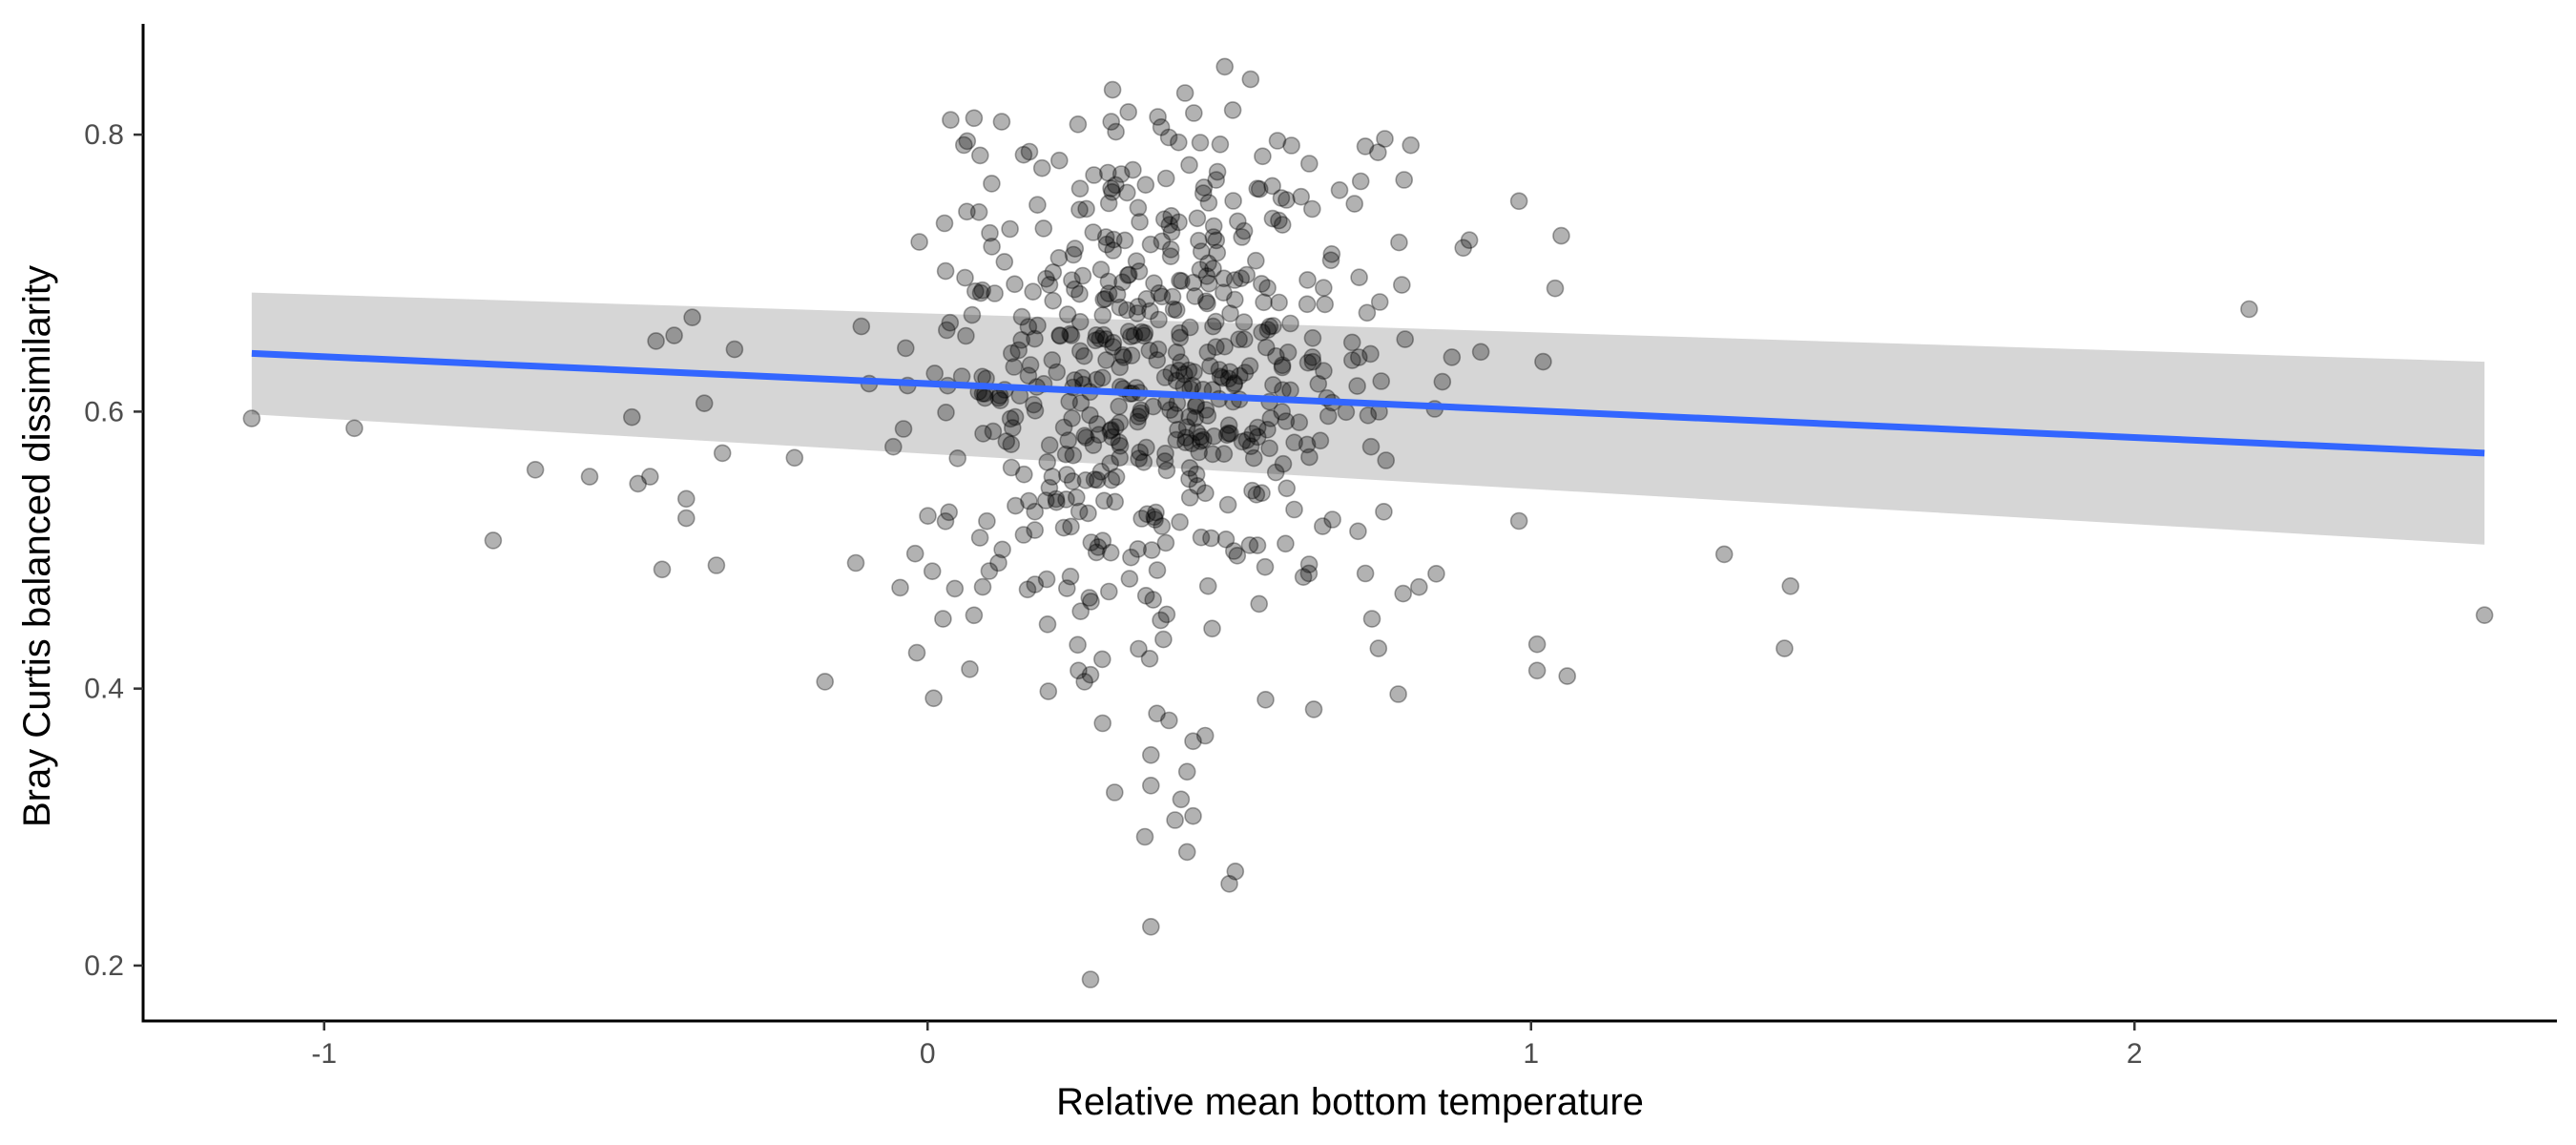 The width and height of the screenshot is (2576, 1145). Describe the element at coordinates (2135, 1054) in the screenshot. I see `x-tick-label: 2` at that location.